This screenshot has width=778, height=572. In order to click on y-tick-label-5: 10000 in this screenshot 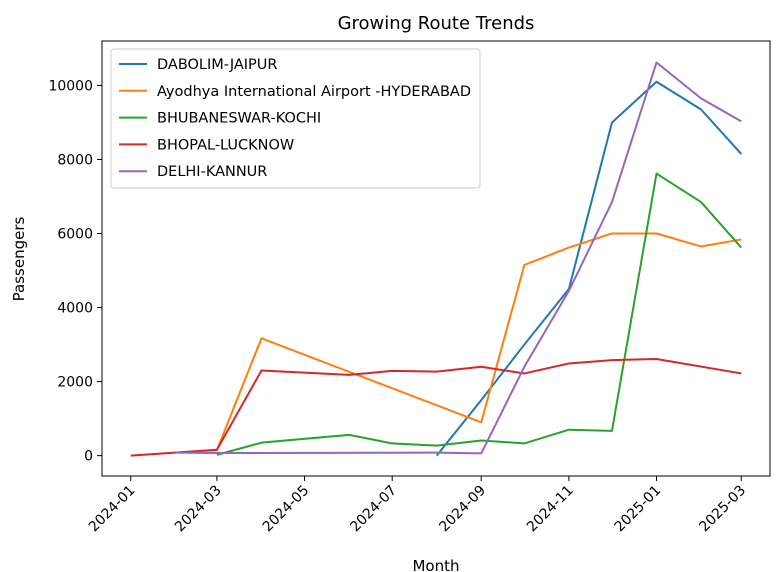, I will do `click(70, 86)`.